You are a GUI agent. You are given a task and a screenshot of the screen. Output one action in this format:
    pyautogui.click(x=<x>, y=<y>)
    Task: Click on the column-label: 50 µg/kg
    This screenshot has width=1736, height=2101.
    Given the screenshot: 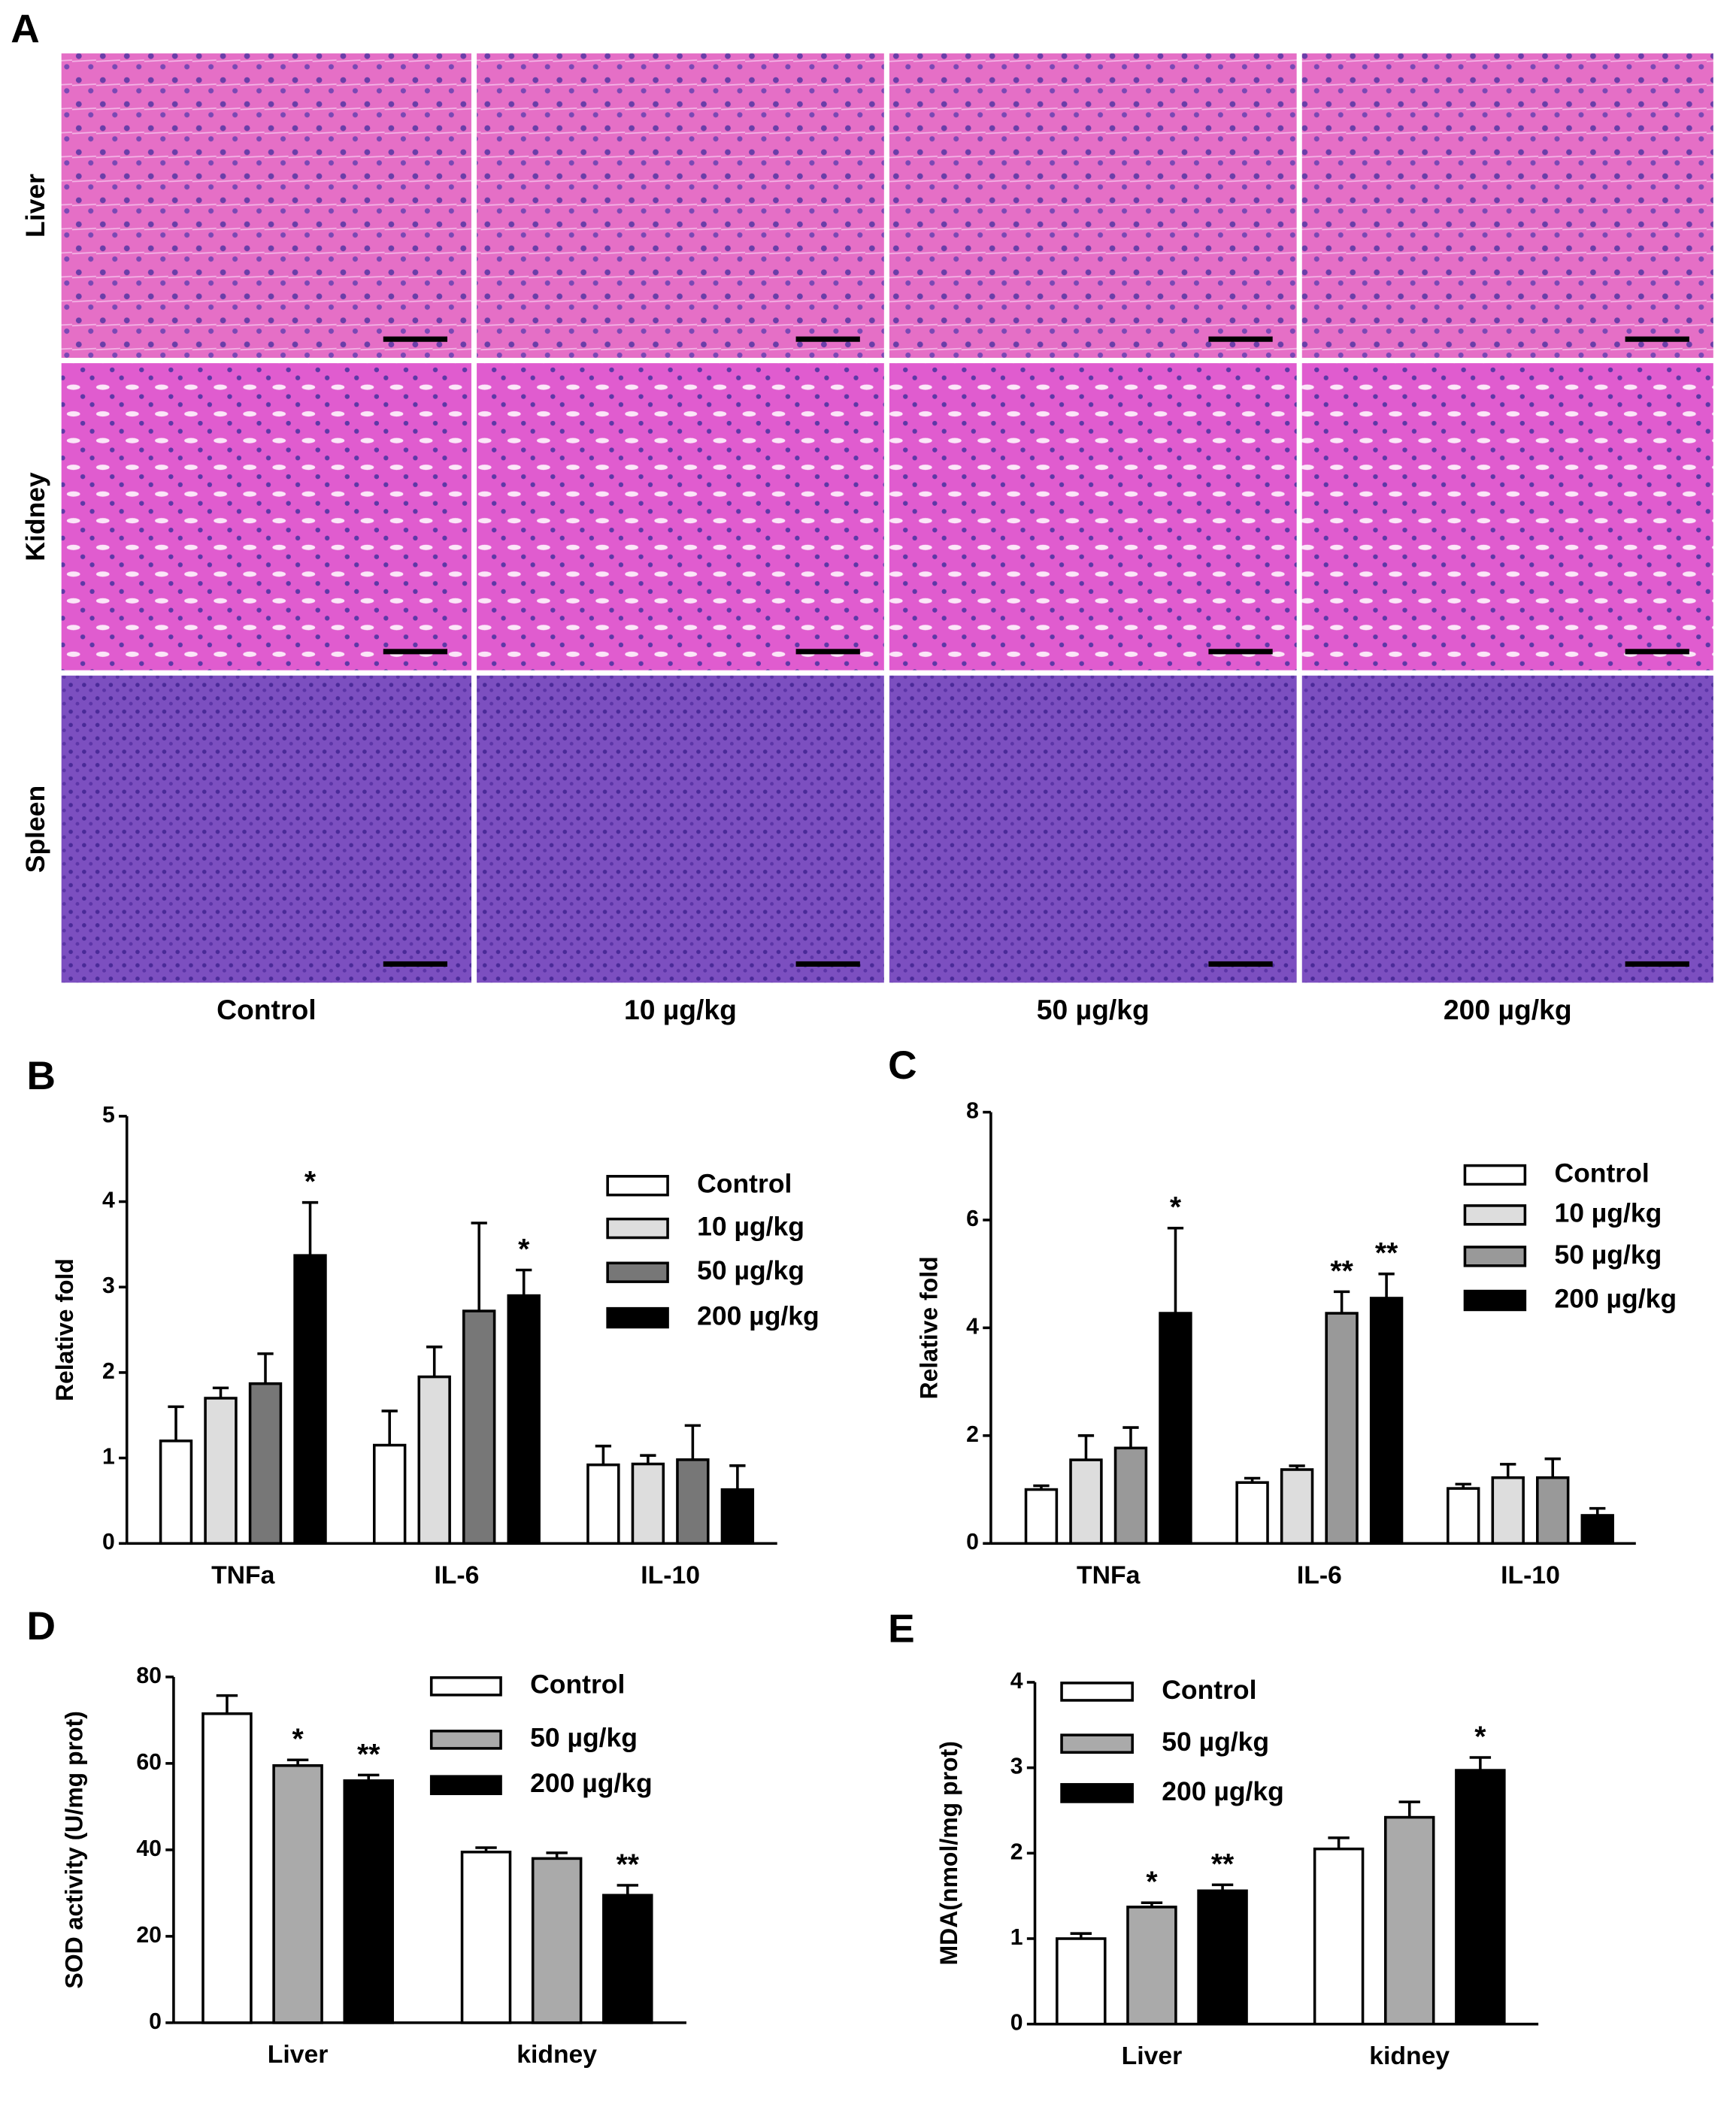 What is the action you would take?
    pyautogui.click(x=1093, y=1009)
    